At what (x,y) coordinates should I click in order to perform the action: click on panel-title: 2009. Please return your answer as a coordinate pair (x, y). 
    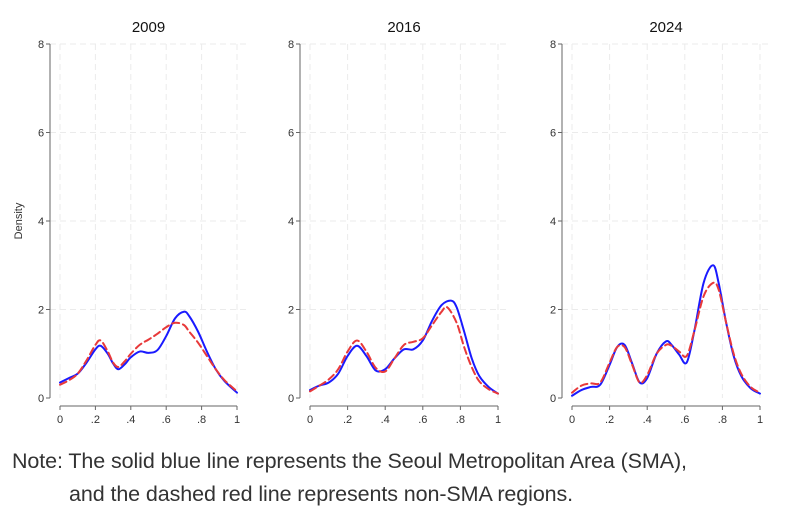
    Looking at the image, I should click on (148, 27).